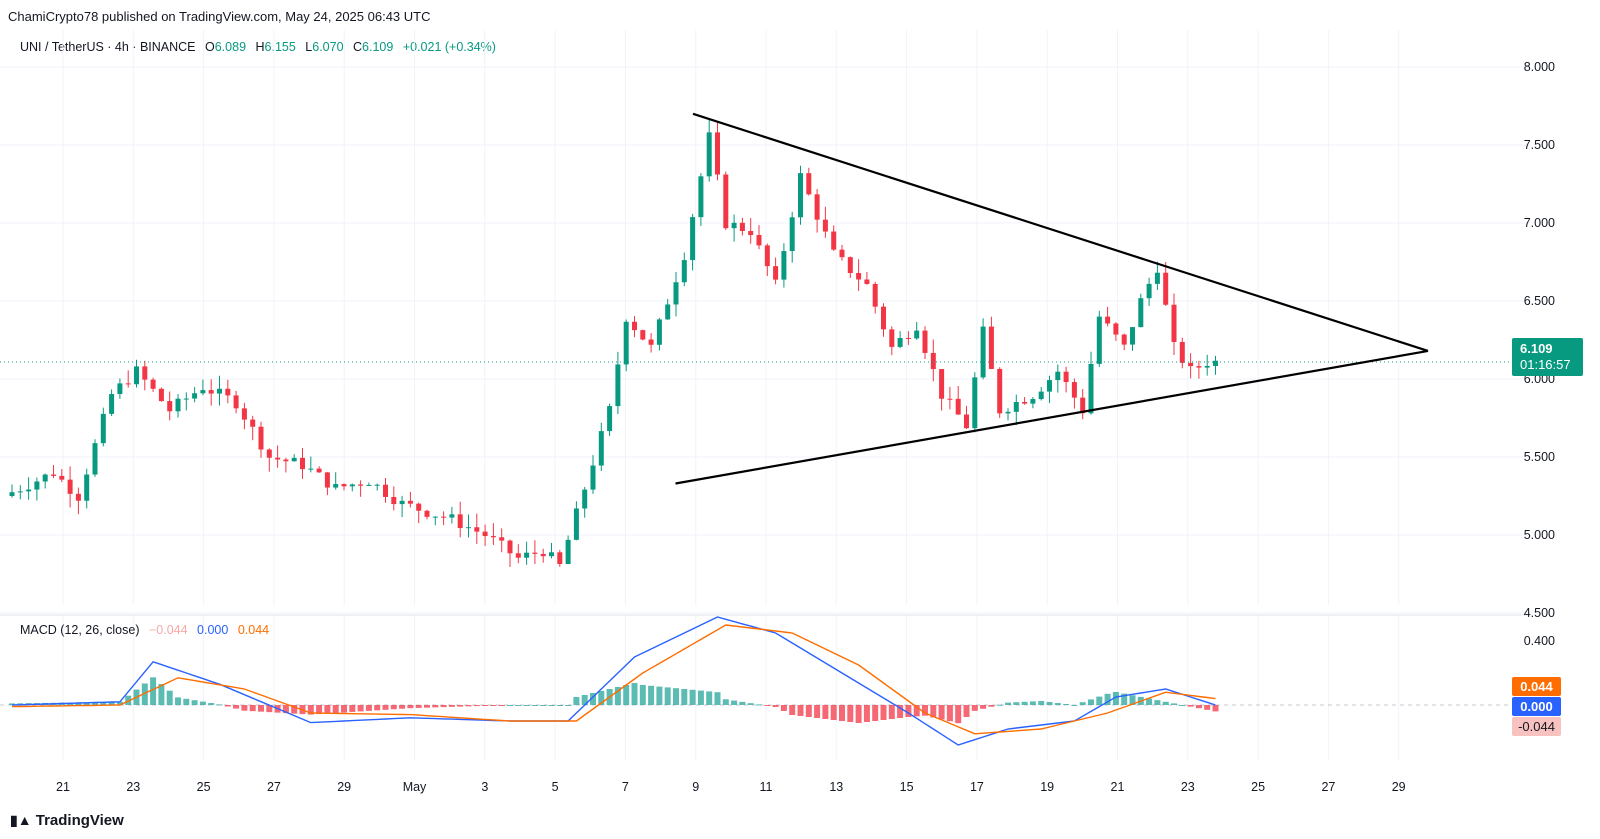 The width and height of the screenshot is (1600, 839). Describe the element at coordinates (484, 787) in the screenshot. I see `x-tick-label: 3` at that location.